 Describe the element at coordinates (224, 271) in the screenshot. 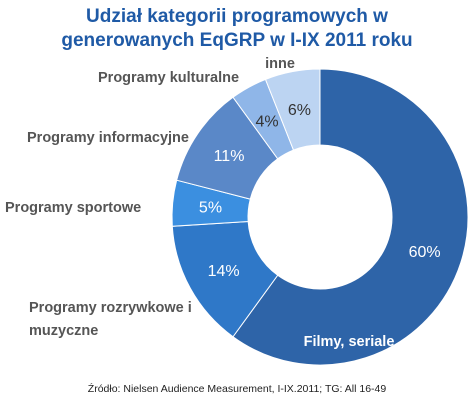

I see `slice-value-label-1: 14%` at that location.